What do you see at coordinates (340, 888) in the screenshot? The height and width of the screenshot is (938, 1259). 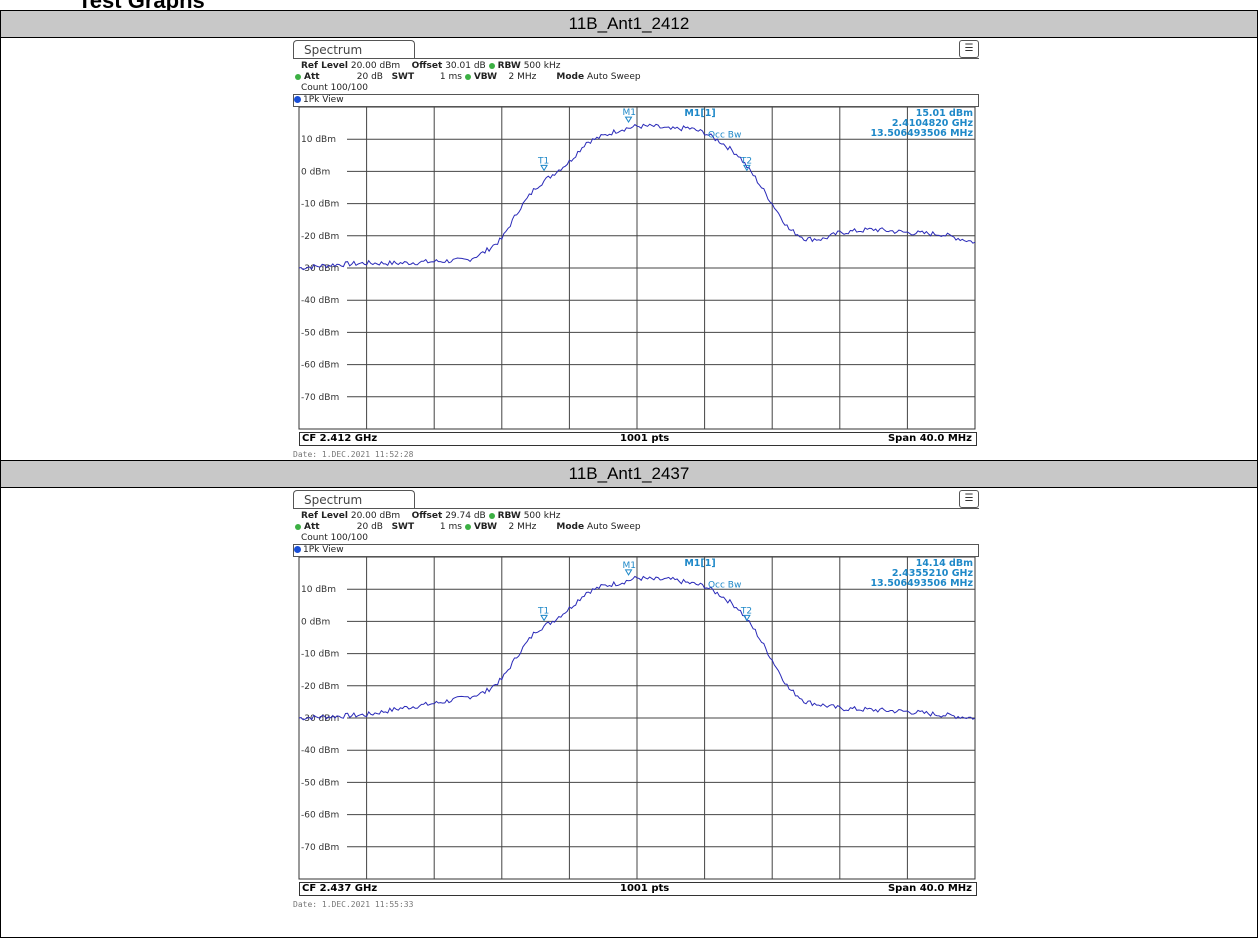 I see `center-frequency: CF 2.437 GHz` at bounding box center [340, 888].